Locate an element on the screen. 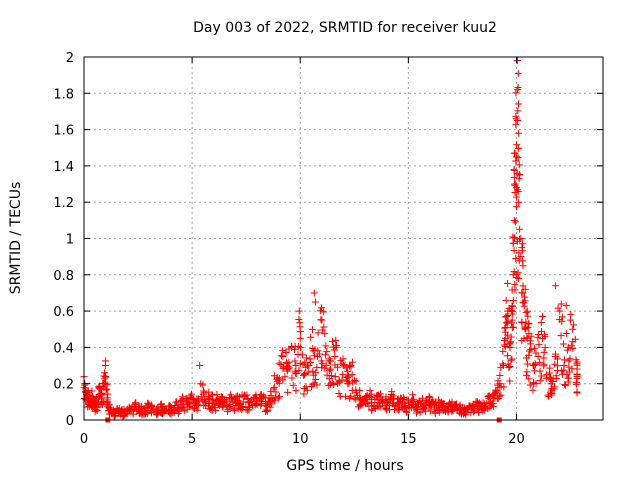 The height and width of the screenshot is (480, 640). y-tick-label: 0 is located at coordinates (70, 421).